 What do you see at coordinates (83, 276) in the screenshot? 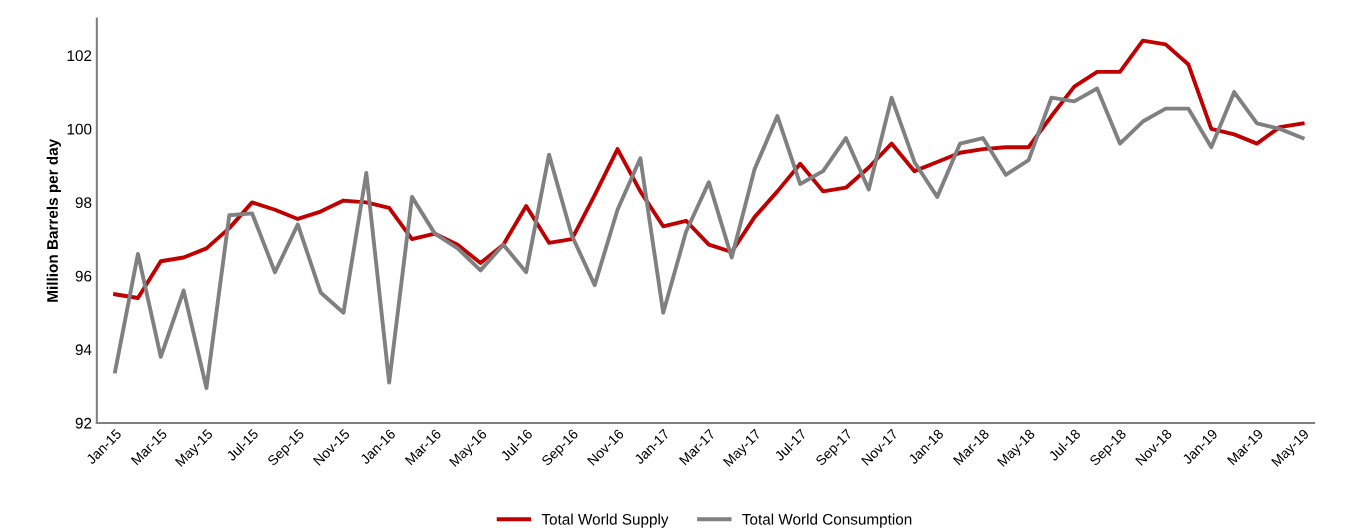
I see `y-tick-label: 96` at bounding box center [83, 276].